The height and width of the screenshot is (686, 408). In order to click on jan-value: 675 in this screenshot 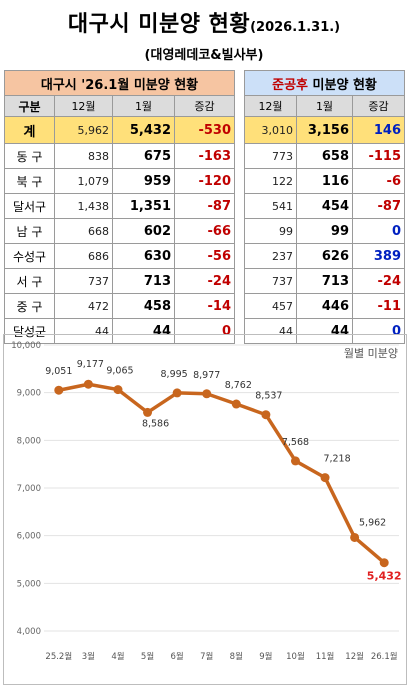, I will do `click(143, 156)`.